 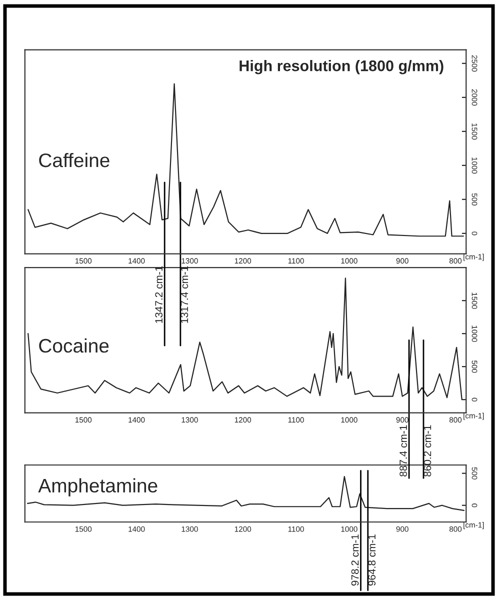 I want to click on ref-line-label: 964.8 cm-1, so click(x=372, y=560).